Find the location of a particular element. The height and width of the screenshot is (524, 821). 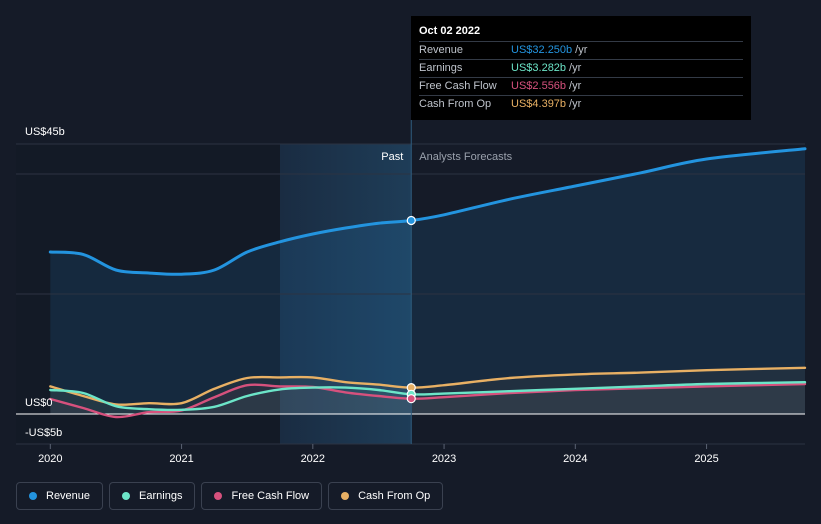

series-line-earnings is located at coordinates (428, 396).